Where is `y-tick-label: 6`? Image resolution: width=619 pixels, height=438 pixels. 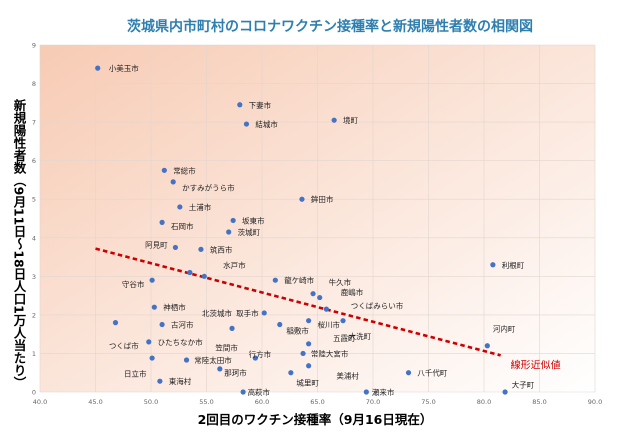
y-tick-label: 6 is located at coordinates (34, 161).